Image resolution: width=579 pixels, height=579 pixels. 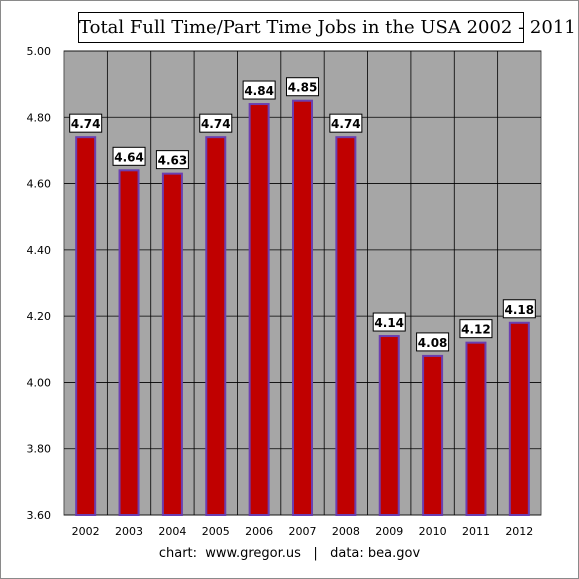 I want to click on x-tick-label: 2005, so click(x=216, y=531).